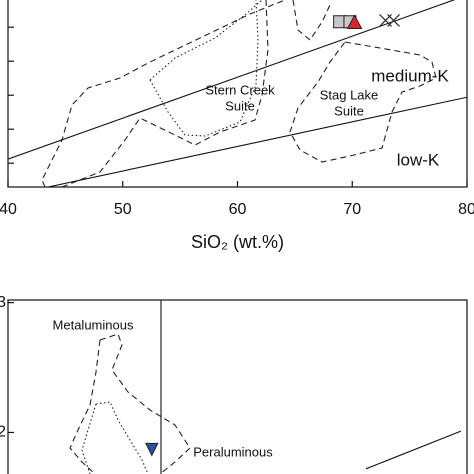 This screenshot has height=474, width=474. I want to click on x-tick-label: 40, so click(8, 209).